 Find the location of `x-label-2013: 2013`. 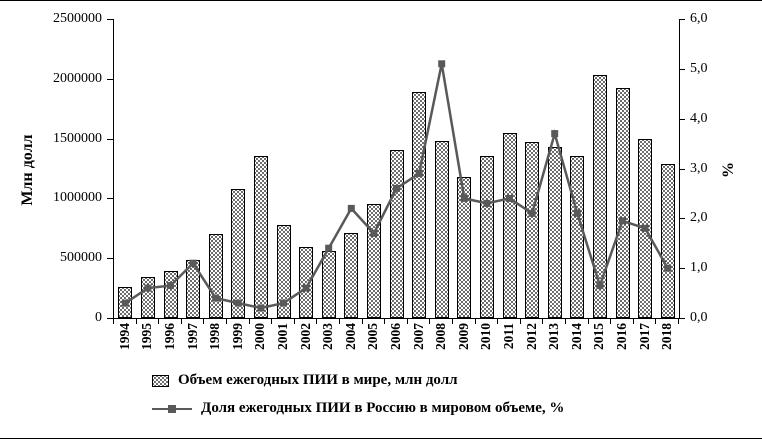

x-label-2013: 2013 is located at coordinates (554, 336).